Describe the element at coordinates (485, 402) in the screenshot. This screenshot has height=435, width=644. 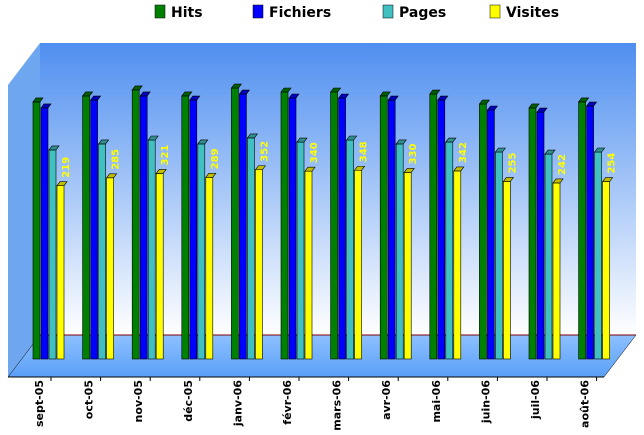
I see `x-tick-label: juin-06` at that location.